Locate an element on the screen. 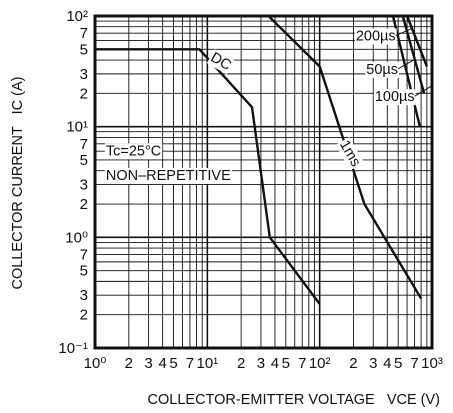  y-tick-label: 10⁰ is located at coordinates (76, 237).